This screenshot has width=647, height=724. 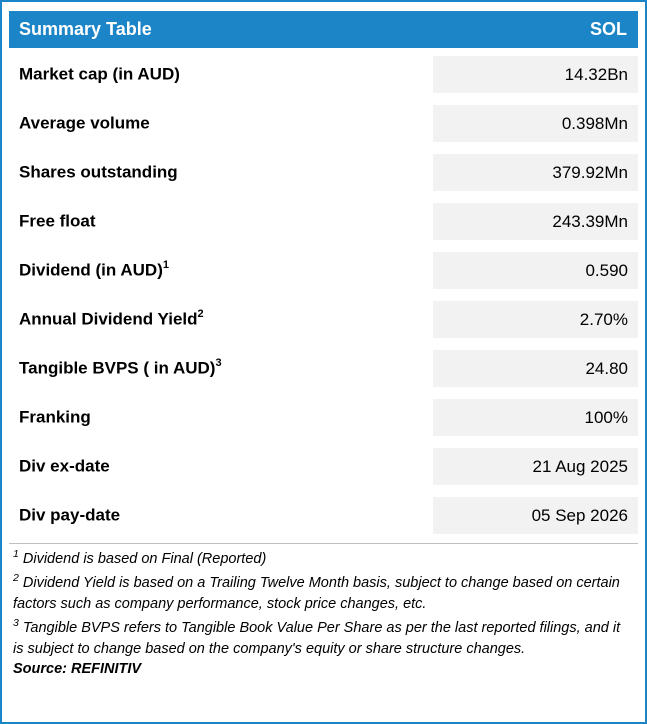 I want to click on footnote-1: 1 Dividend is based on Final (Reported), so click(x=140, y=557).